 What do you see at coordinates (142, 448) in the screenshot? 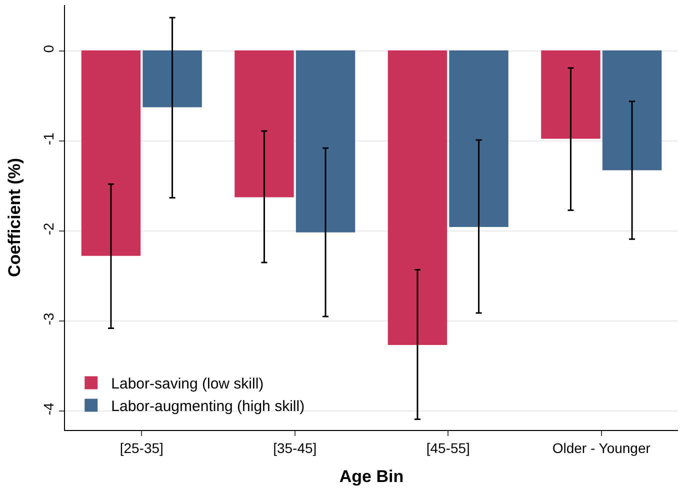
I see `x-tick-label: [25-35]` at bounding box center [142, 448].